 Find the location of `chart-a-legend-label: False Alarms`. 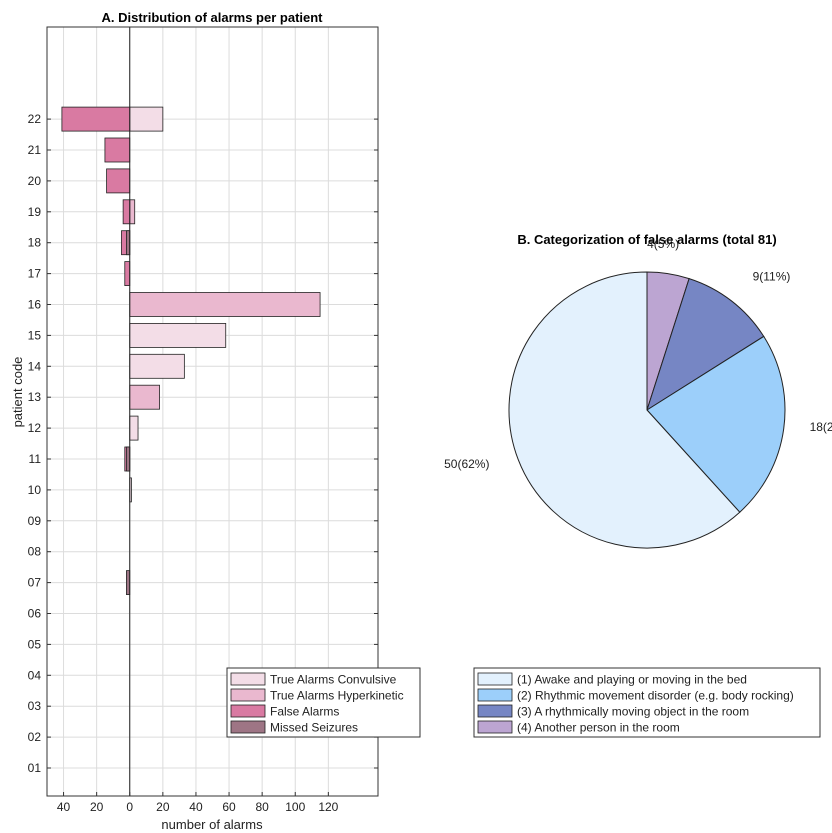

chart-a-legend-label: False Alarms is located at coordinates (304, 712).